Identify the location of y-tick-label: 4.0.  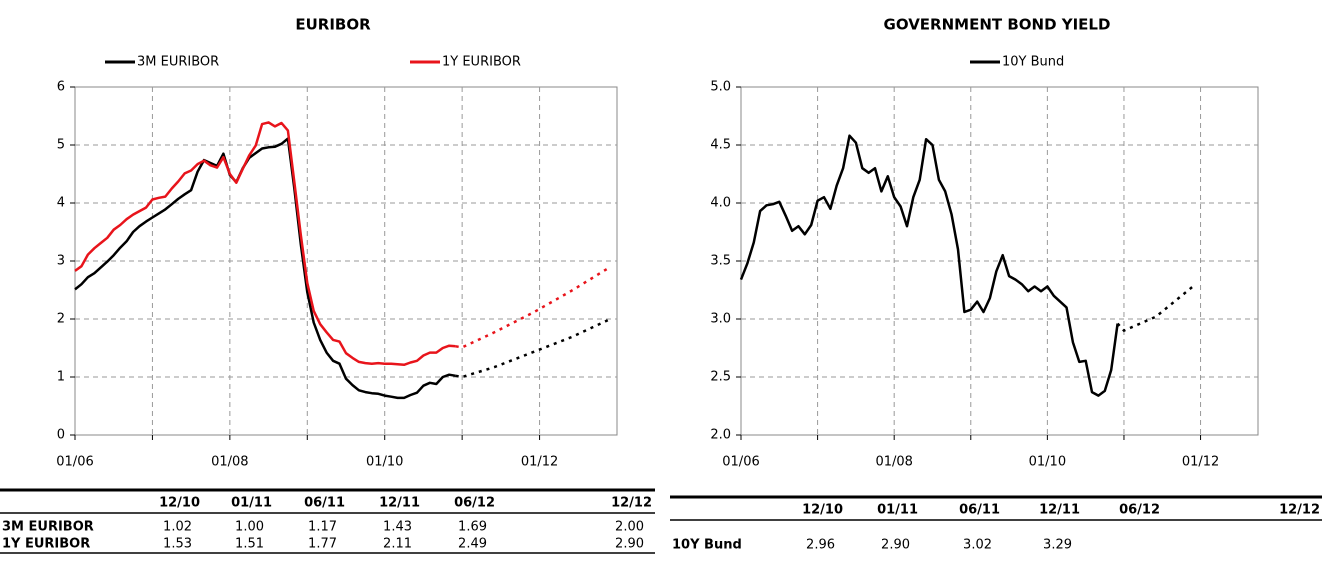
(720, 203).